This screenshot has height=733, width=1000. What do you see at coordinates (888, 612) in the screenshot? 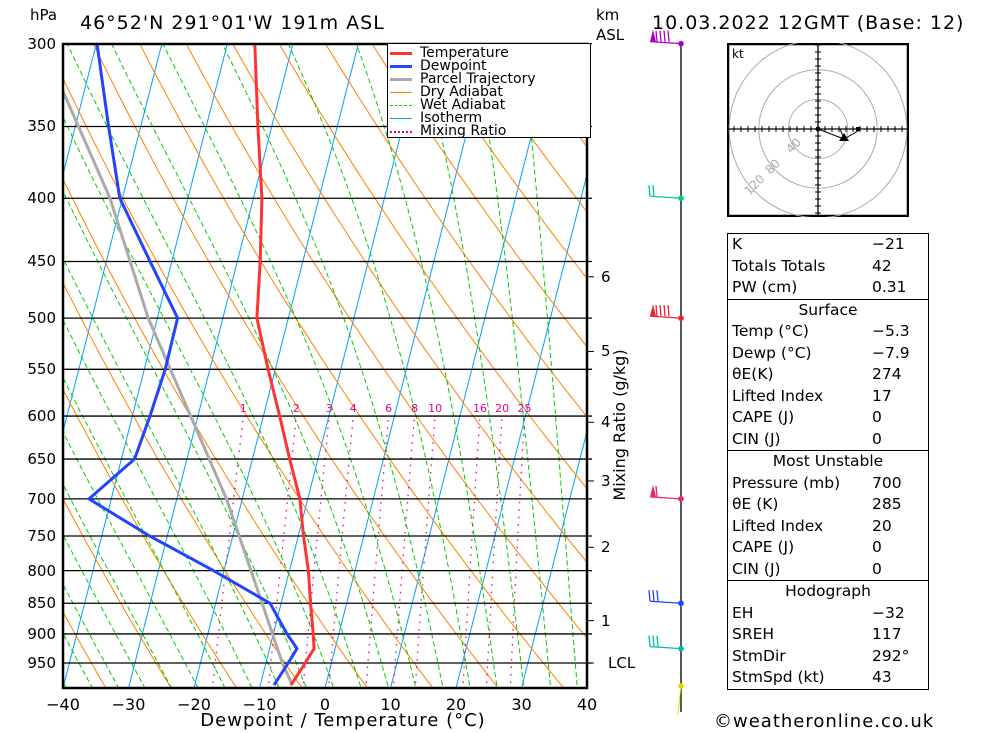
I see `row-value: −32` at bounding box center [888, 612].